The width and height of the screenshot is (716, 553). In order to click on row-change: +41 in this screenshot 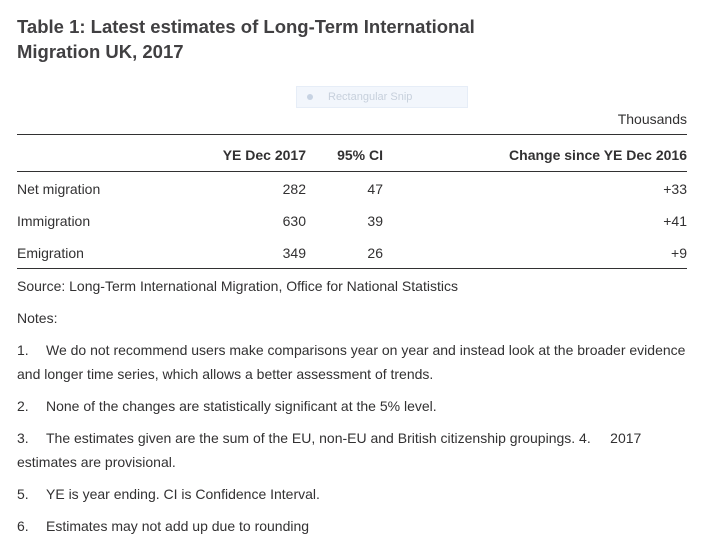, I will do `click(675, 221)`.